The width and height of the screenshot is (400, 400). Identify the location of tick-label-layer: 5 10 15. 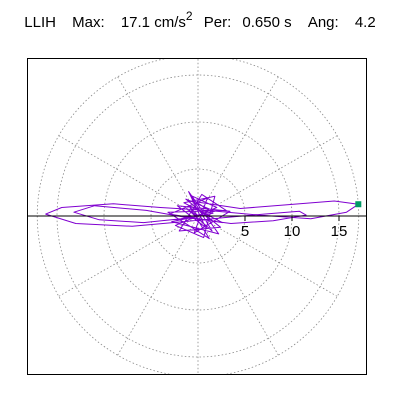
(294, 231).